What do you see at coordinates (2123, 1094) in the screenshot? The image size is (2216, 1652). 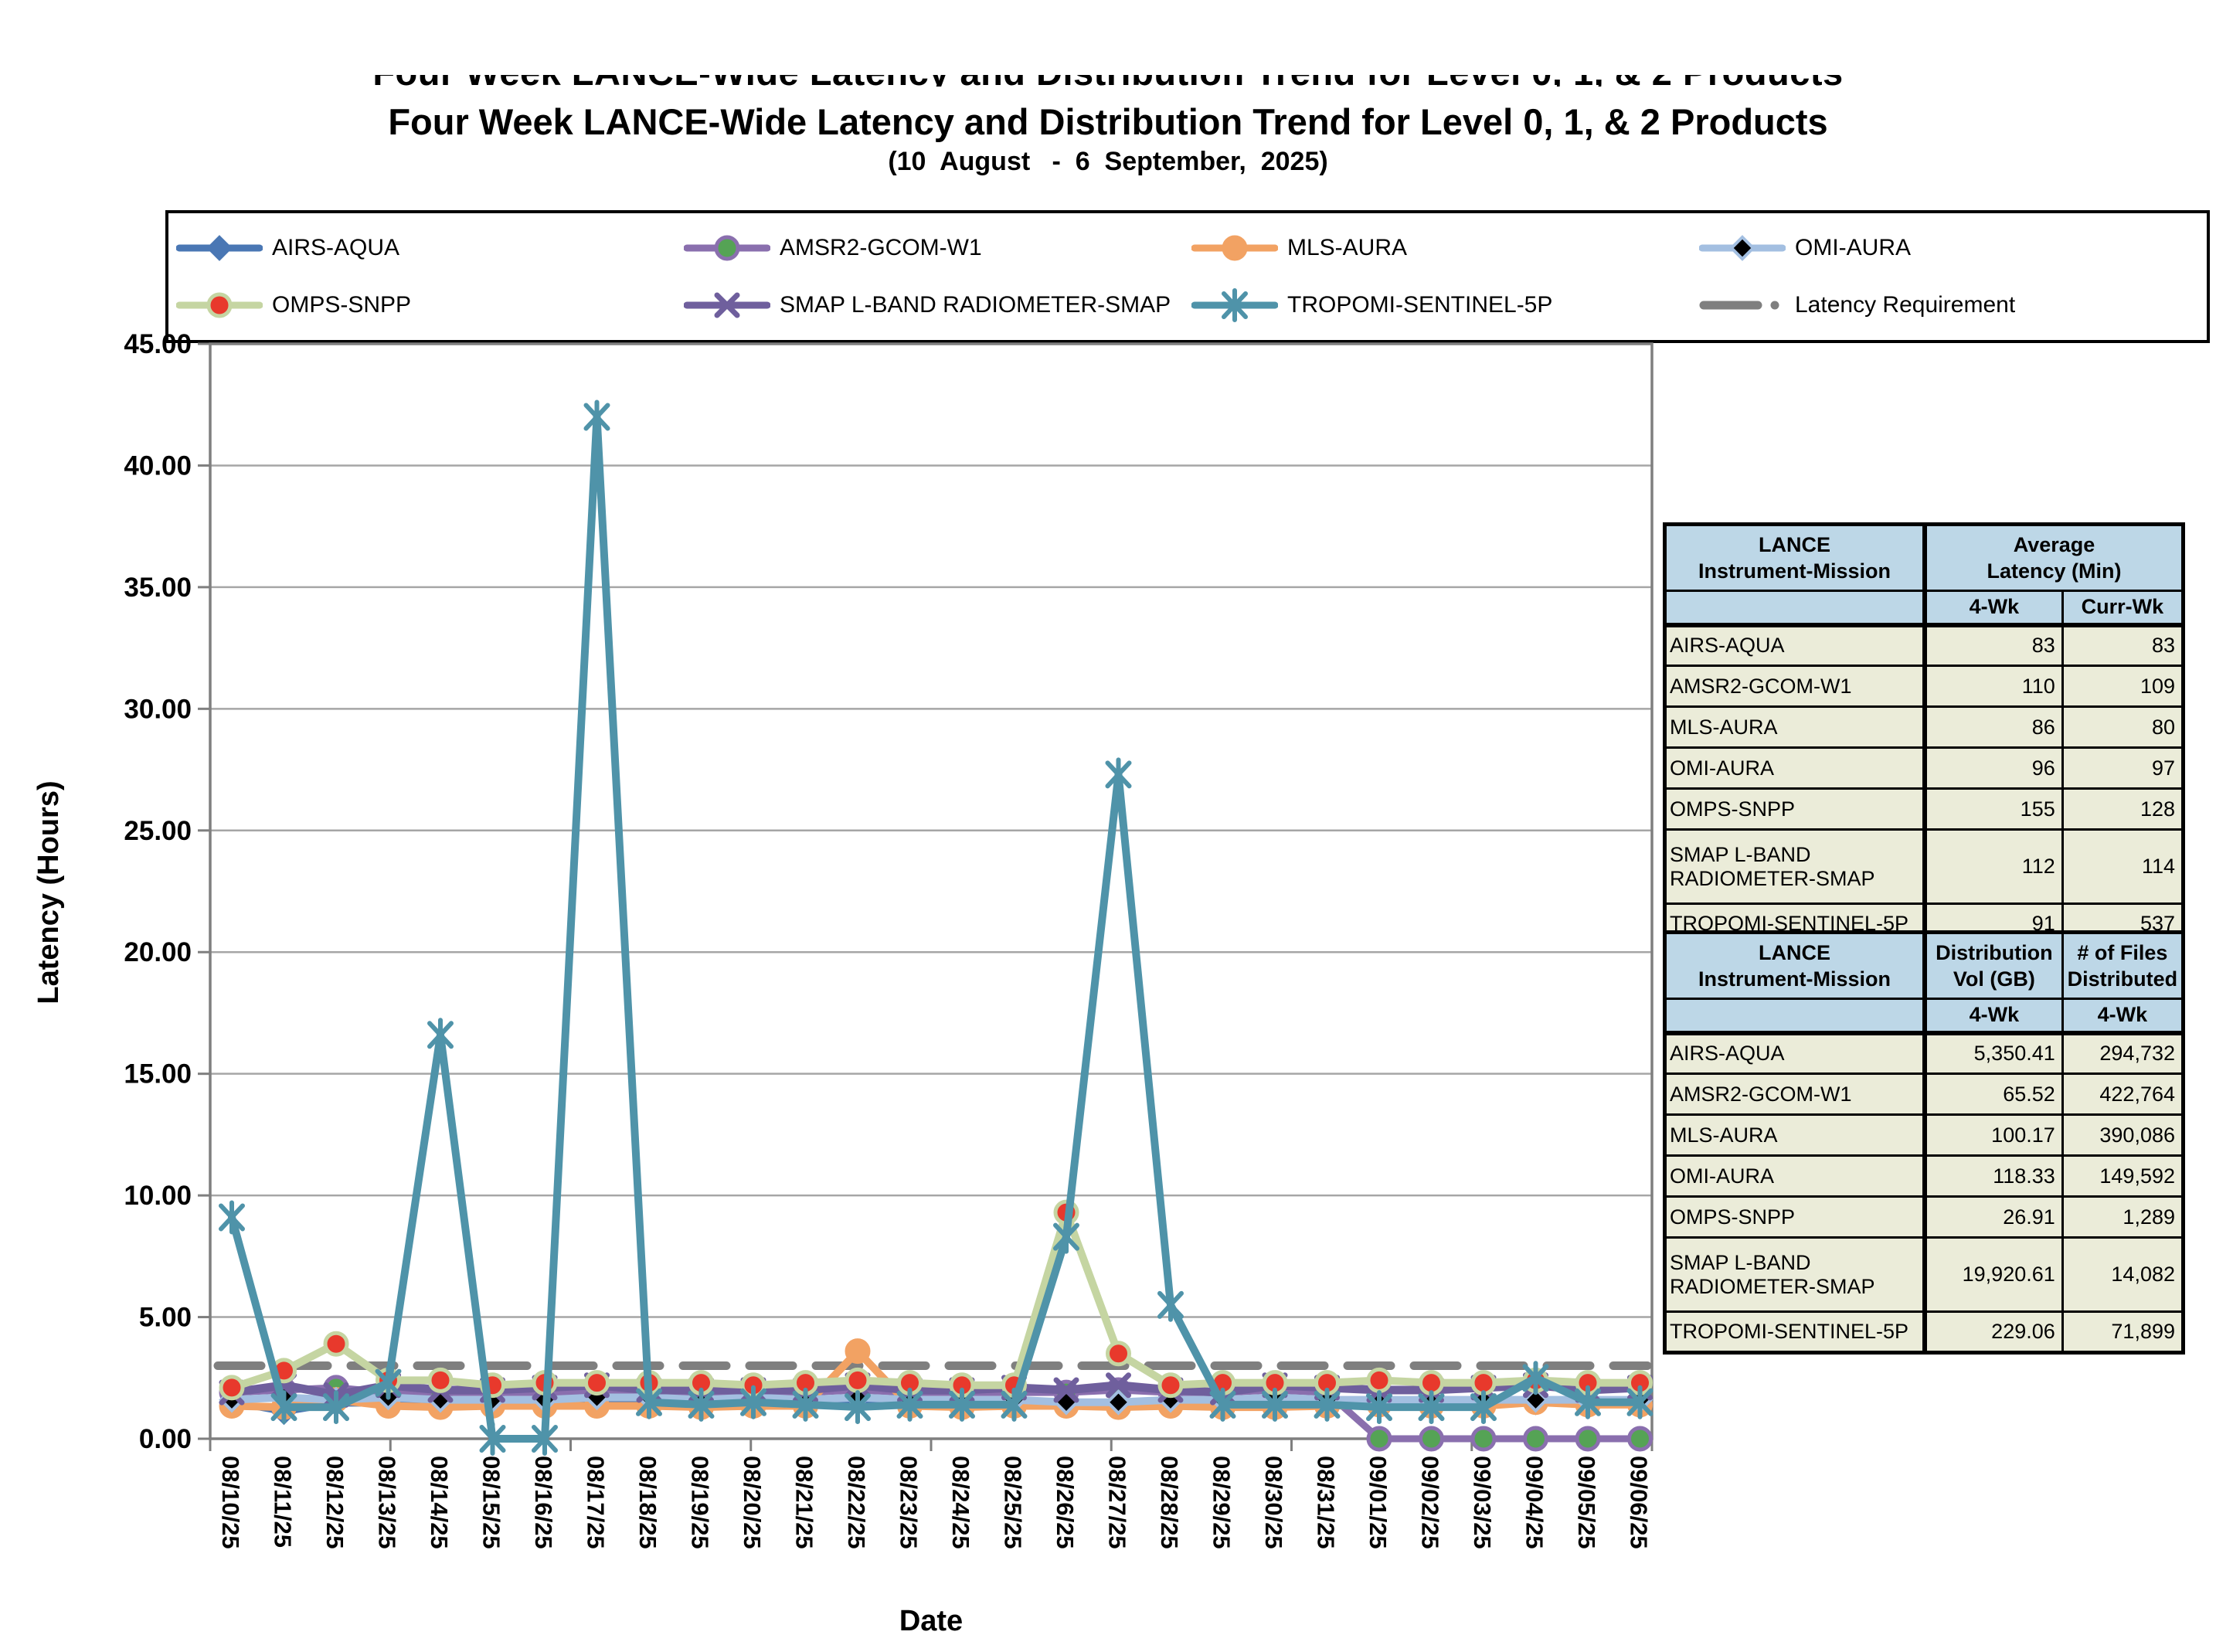 I see `value-cell: 422,764` at bounding box center [2123, 1094].